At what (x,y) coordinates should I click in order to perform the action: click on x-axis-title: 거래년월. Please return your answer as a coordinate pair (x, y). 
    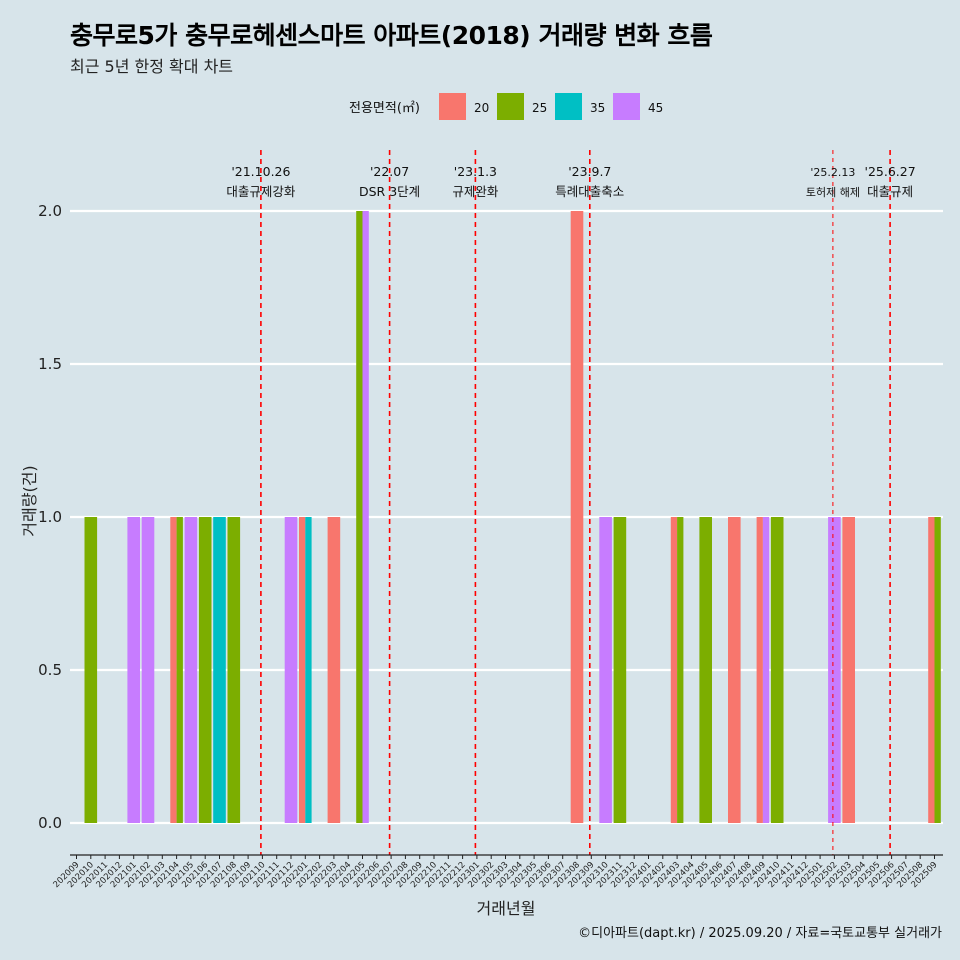
    Looking at the image, I should click on (506, 908).